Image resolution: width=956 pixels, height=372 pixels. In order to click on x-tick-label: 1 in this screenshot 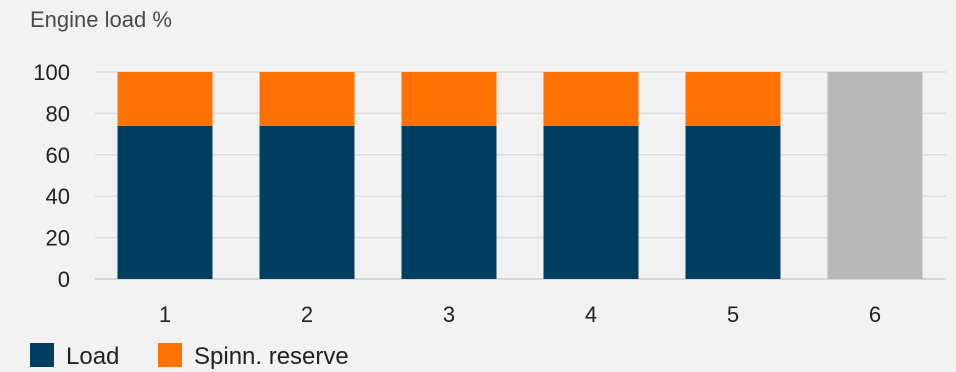, I will do `click(165, 314)`.